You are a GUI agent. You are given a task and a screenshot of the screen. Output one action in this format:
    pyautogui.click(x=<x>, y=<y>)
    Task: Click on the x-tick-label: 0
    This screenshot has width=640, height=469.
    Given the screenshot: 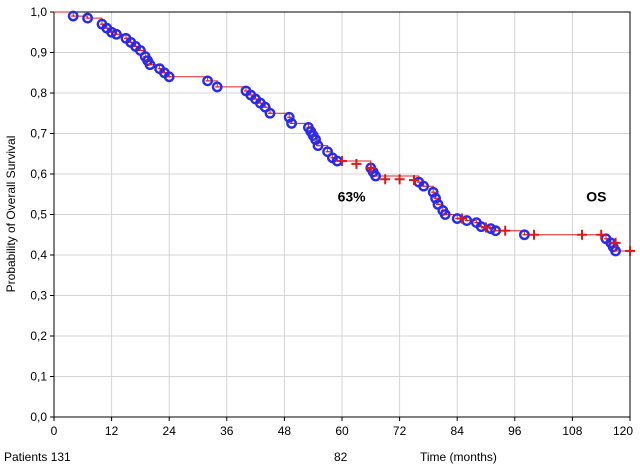 What is the action you would take?
    pyautogui.click(x=54, y=431)
    